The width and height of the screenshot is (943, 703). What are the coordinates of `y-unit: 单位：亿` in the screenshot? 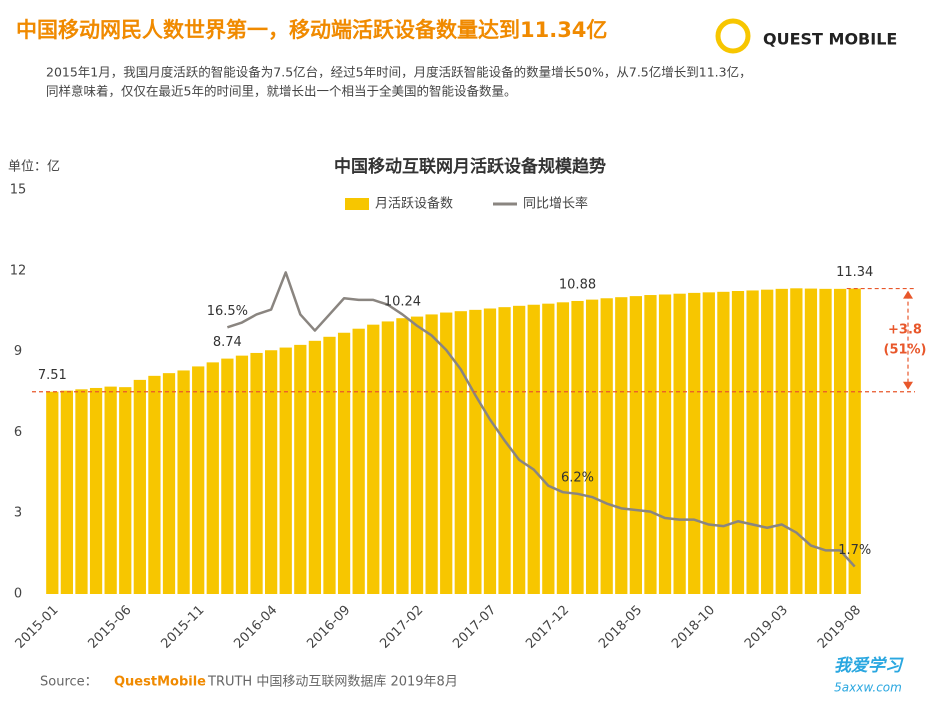 It's located at (34, 167).